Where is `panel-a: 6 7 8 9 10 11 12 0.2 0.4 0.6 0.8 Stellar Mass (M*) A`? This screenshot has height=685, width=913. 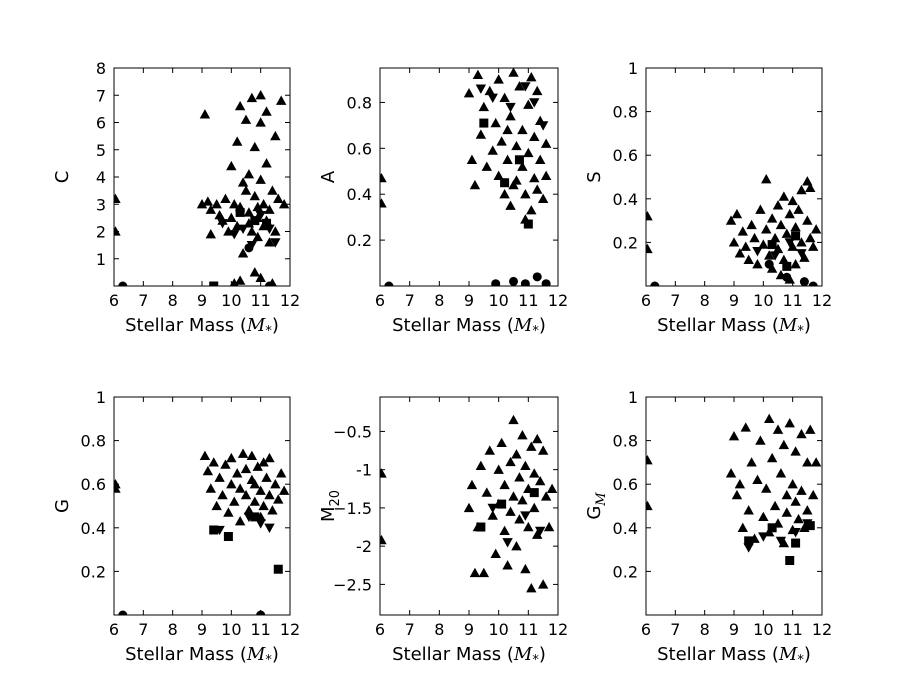
panel-a: 6 7 8 9 10 11 12 0.2 0.4 0.6 0.8 Stellar Mass (M*) A is located at coordinates (443, 203).